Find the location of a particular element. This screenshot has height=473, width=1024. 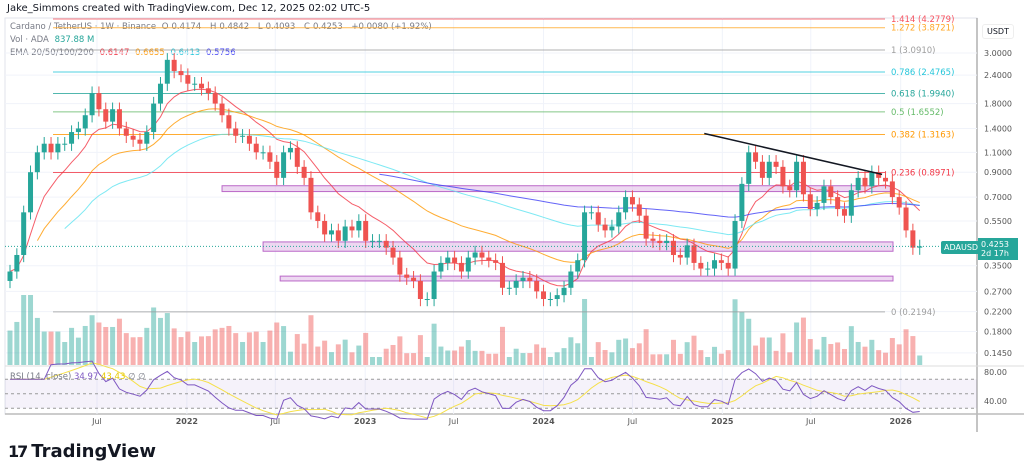

volume-legend: Vol · ADA 837.88 M is located at coordinates (53, 40).